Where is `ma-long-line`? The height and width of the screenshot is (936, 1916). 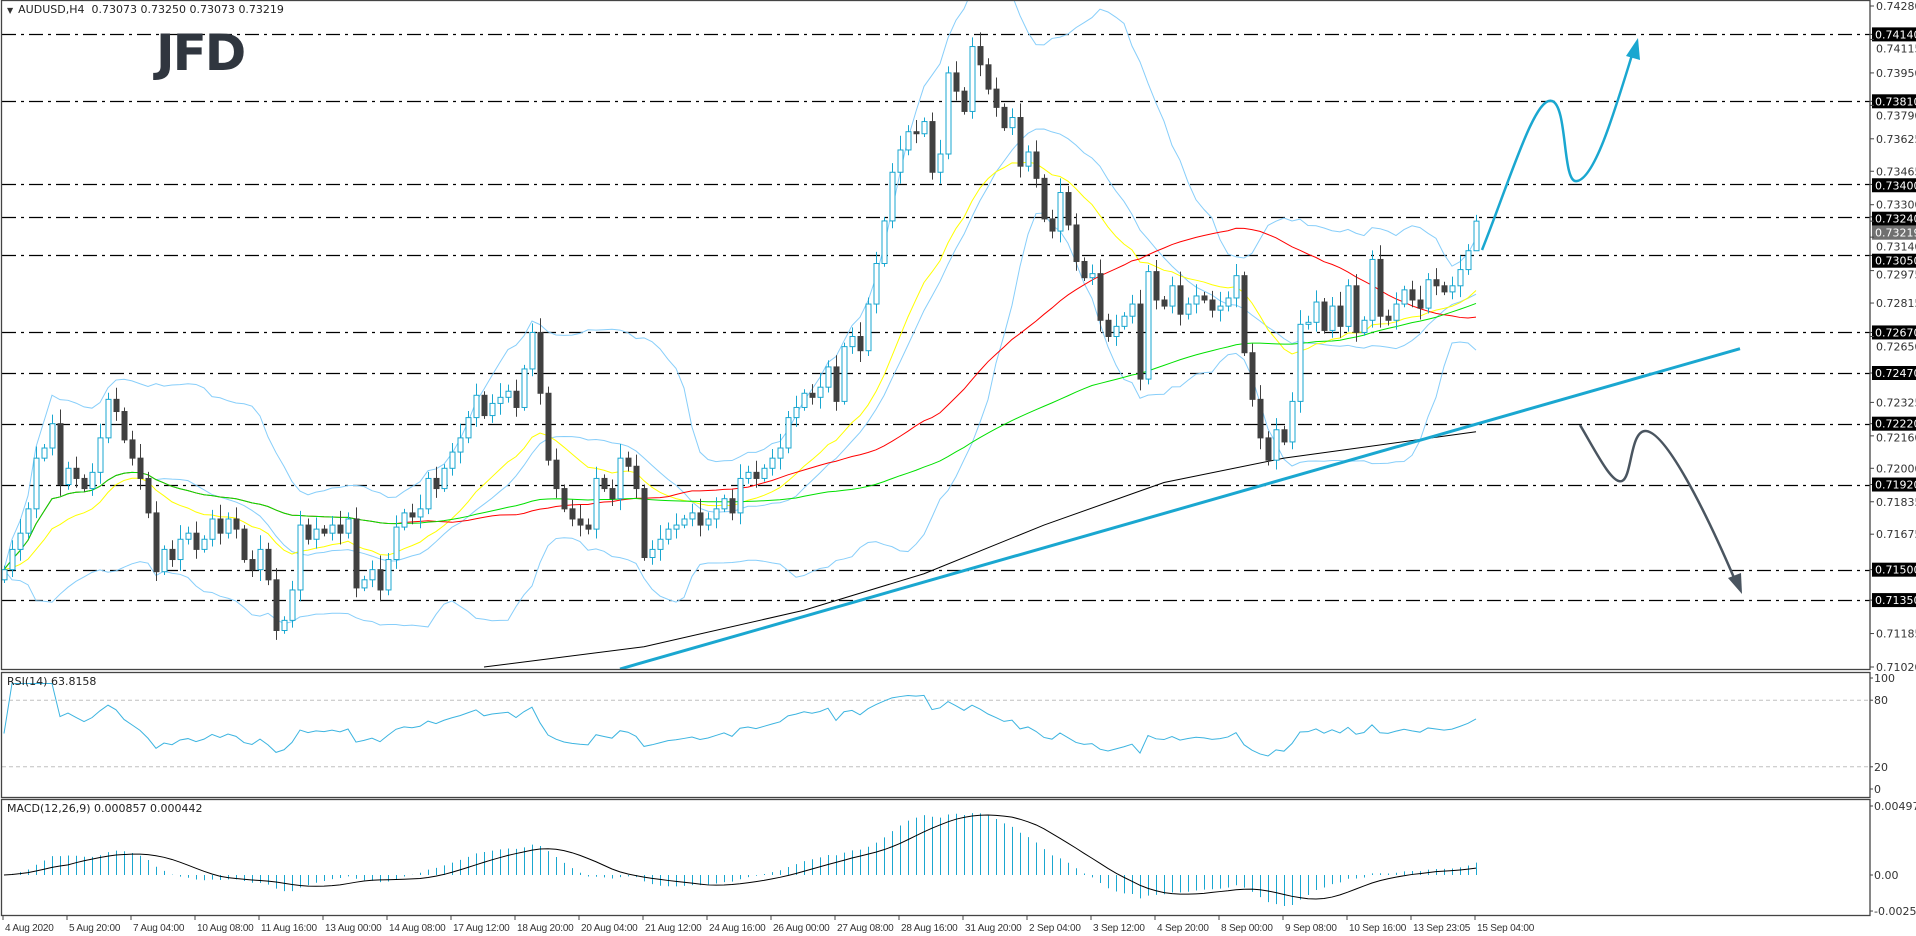 ma-long-line is located at coordinates (980, 549).